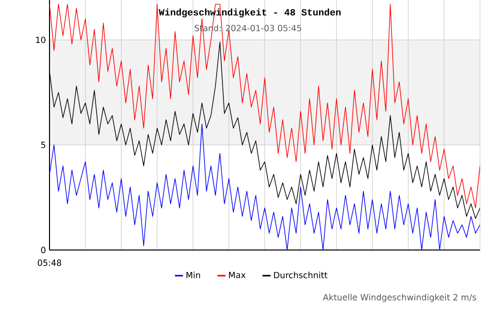  What do you see at coordinates (399, 298) in the screenshot?
I see `text: Aktuelle Windgeschwindigkeit 2 m/s` at bounding box center [399, 298].